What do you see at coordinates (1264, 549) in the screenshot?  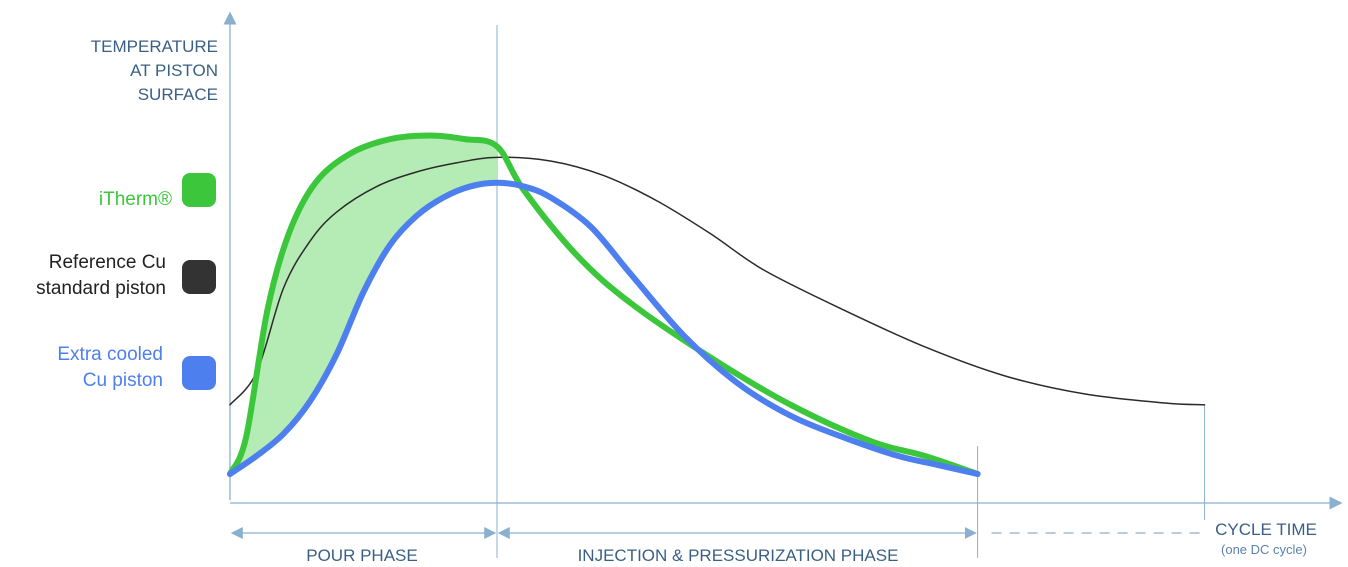 I see `x-axis-label-note: (one DC cycle)` at bounding box center [1264, 549].